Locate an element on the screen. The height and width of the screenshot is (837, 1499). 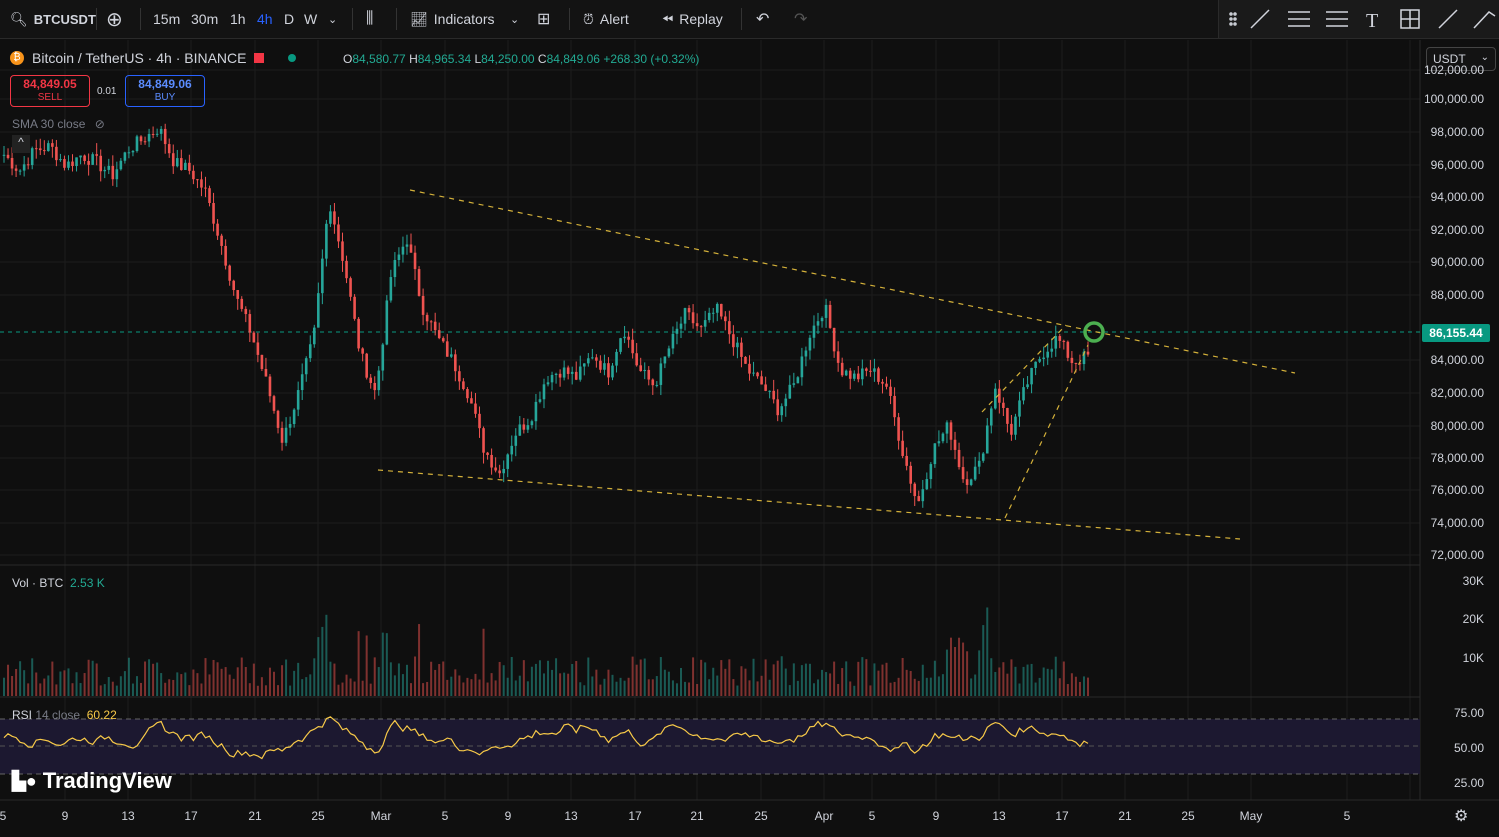
sell-price: 84,849.05 is located at coordinates (50, 84).